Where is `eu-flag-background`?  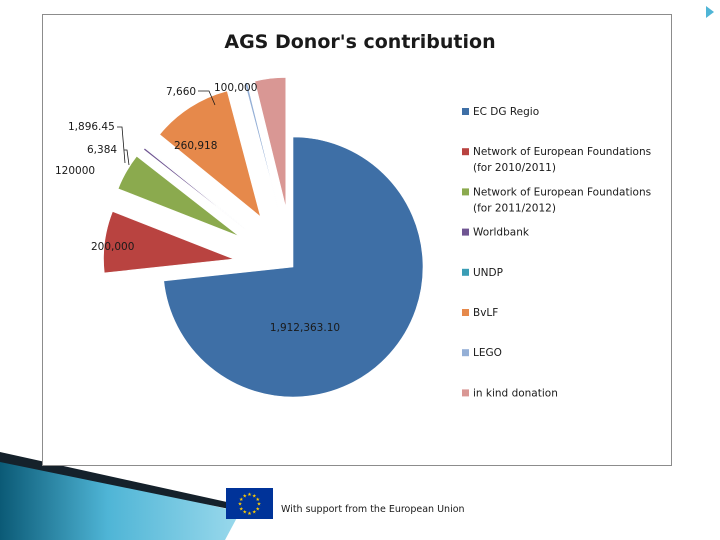
eu-flag-background is located at coordinates (249, 503).